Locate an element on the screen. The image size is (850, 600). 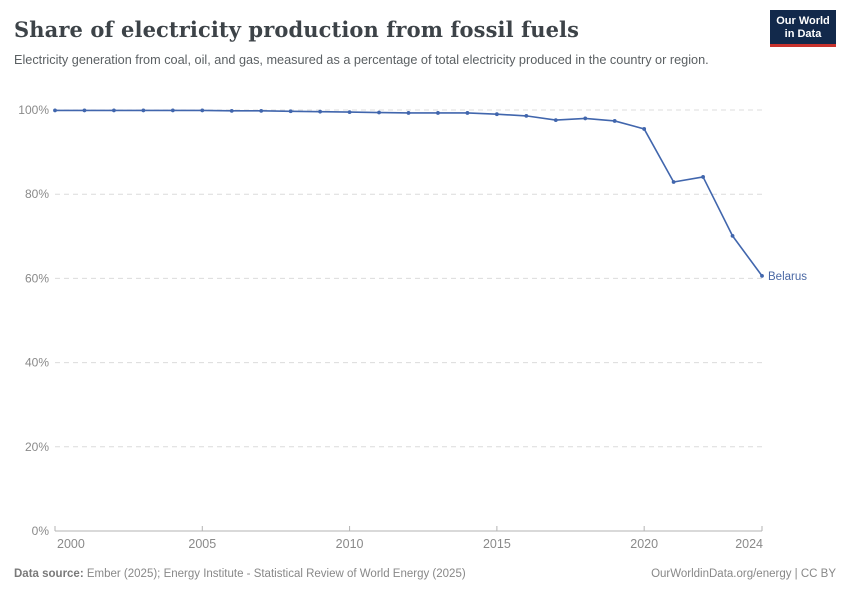
x-tick-label: 2024 is located at coordinates (749, 544).